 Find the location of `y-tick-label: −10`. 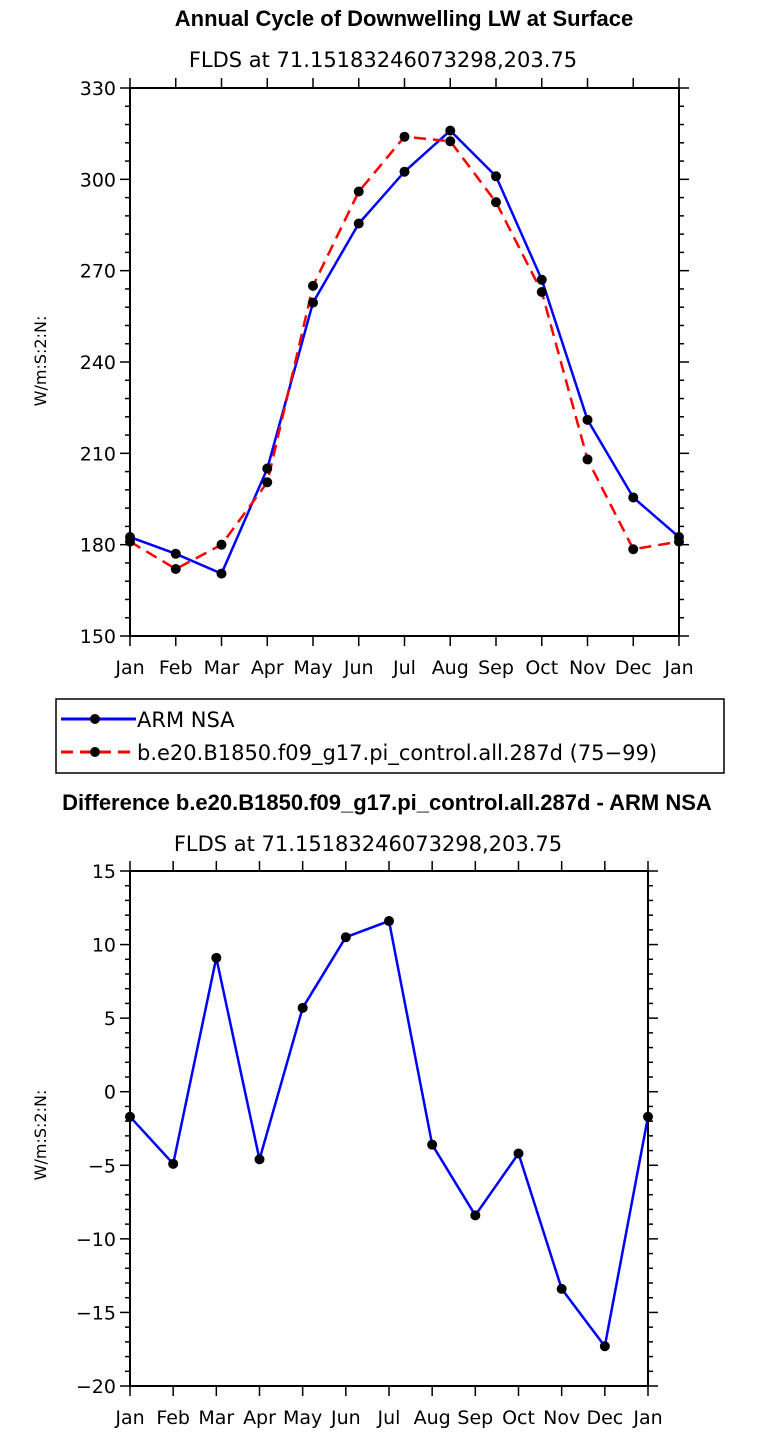

y-tick-label: −10 is located at coordinates (96, 1240).